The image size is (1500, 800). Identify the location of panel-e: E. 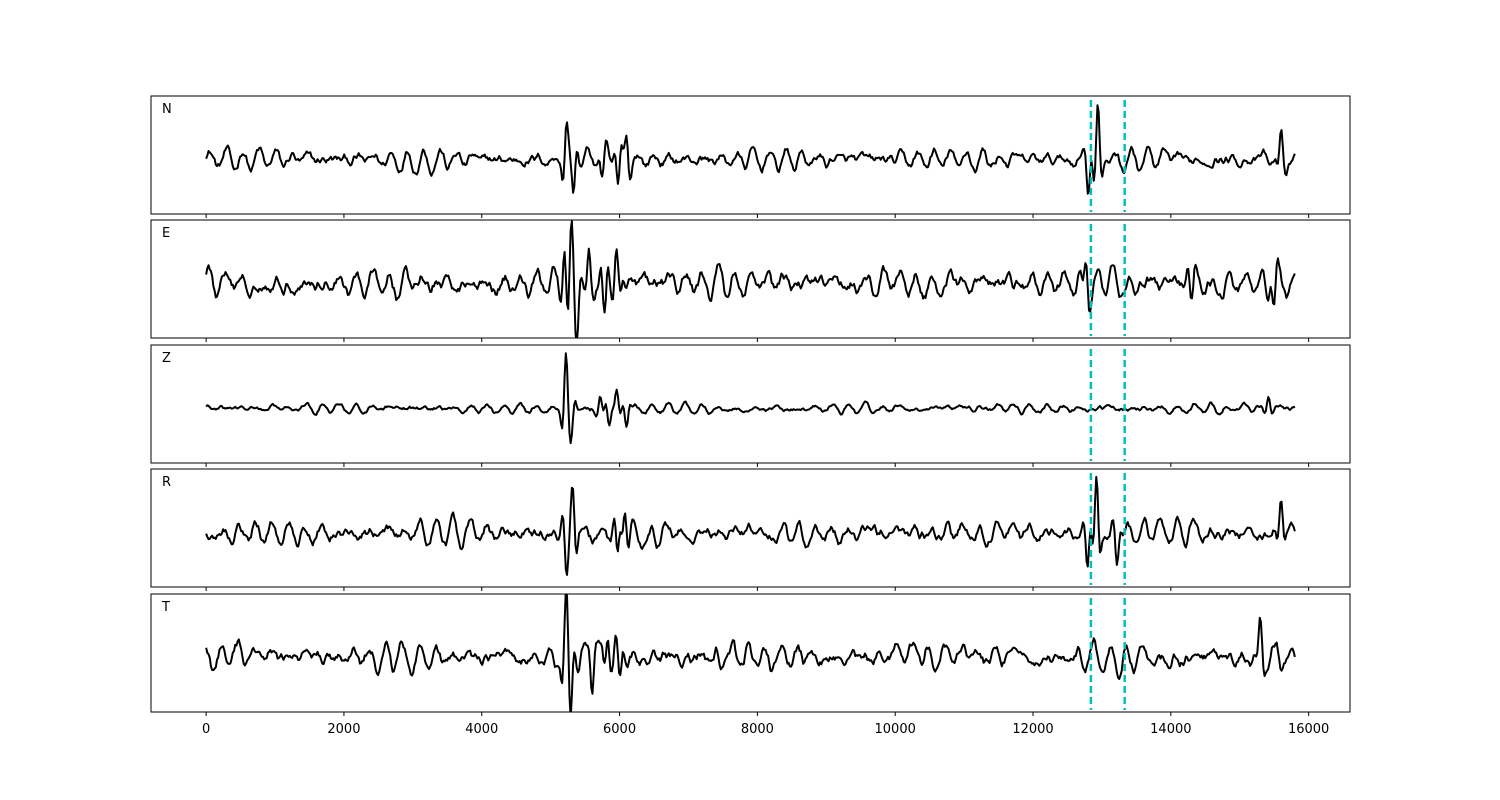
(750, 280).